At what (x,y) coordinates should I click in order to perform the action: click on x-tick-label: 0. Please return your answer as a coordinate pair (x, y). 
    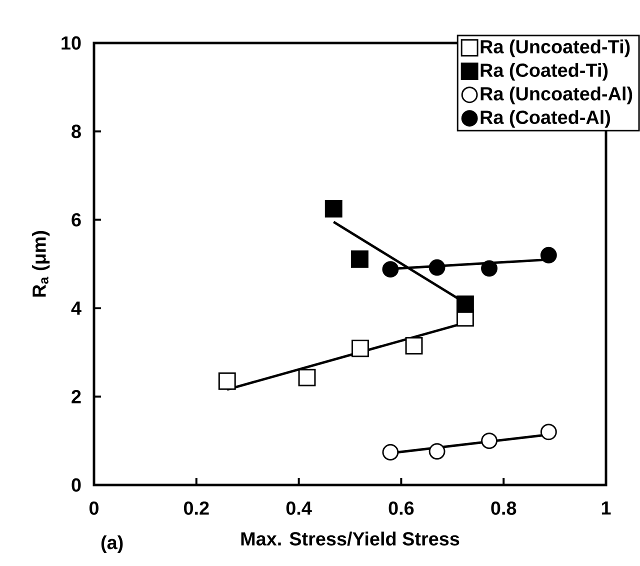
    Looking at the image, I should click on (93, 508).